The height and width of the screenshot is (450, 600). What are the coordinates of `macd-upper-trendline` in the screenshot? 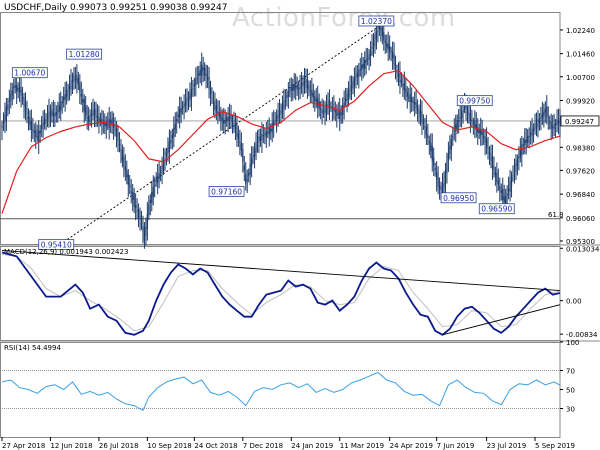 It's located at (281, 270).